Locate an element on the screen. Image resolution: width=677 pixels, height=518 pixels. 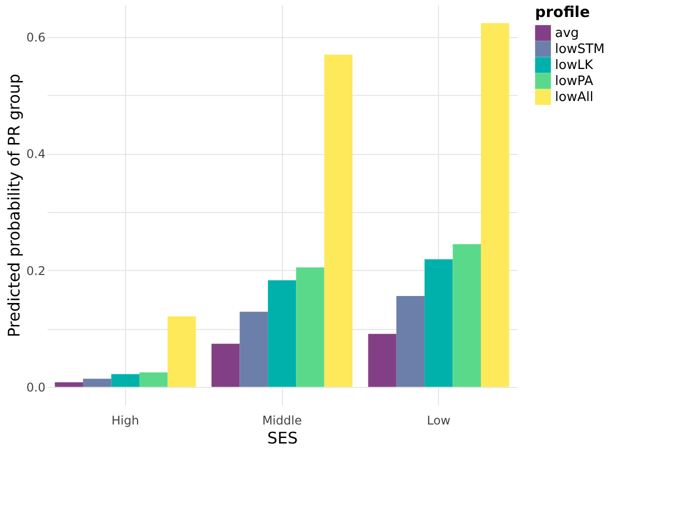
y-tick-label: 0.0 is located at coordinates (36, 387).